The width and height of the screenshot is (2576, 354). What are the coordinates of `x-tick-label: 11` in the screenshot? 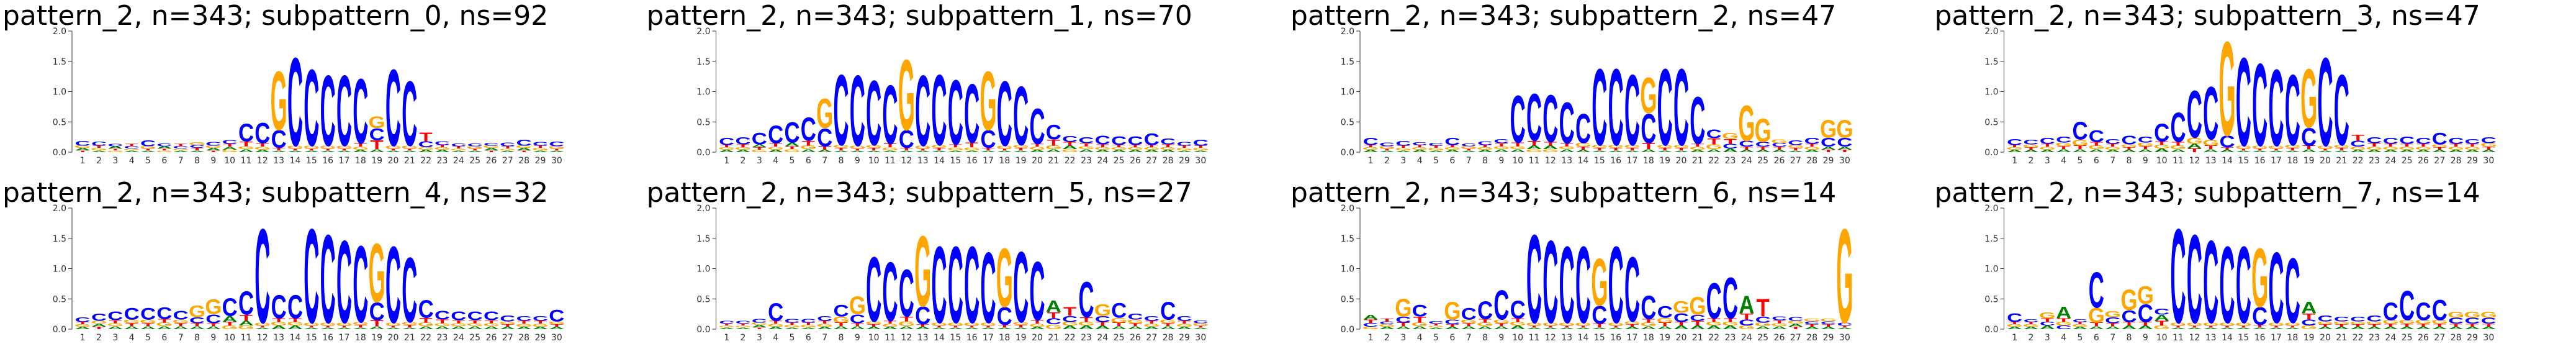 It's located at (1534, 338).